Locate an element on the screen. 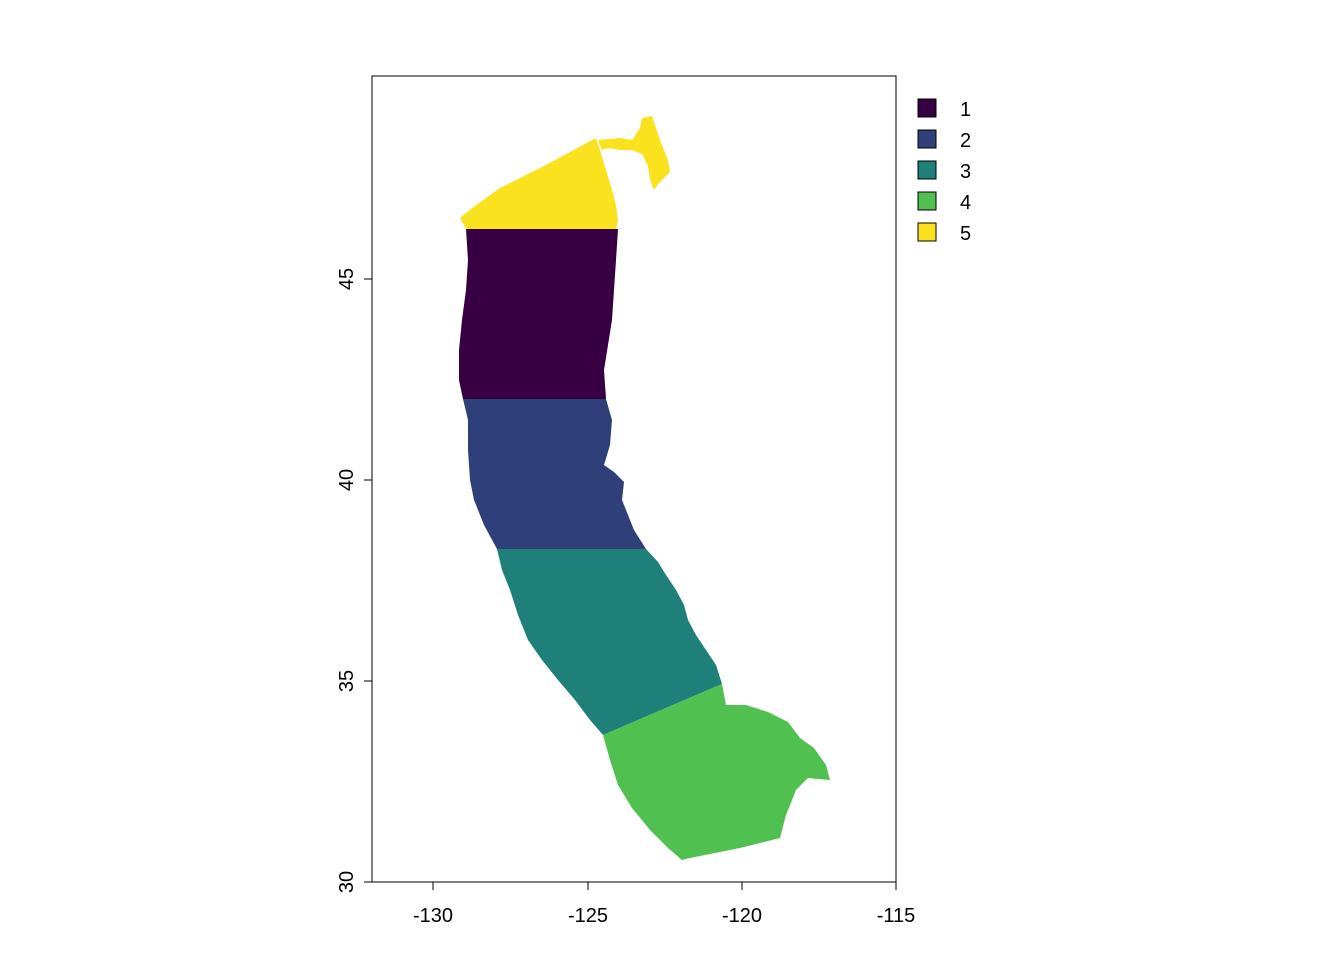 The image size is (1344, 960). legend-label: 5 is located at coordinates (965, 234).